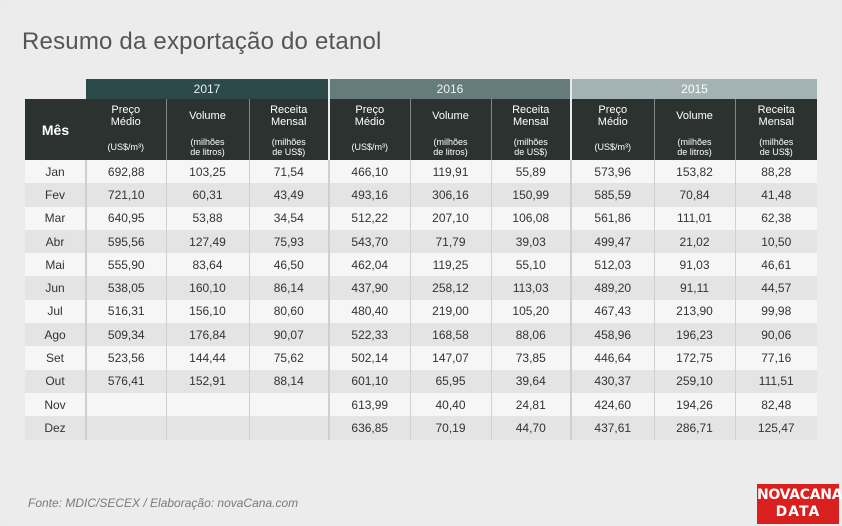  What do you see at coordinates (125, 241) in the screenshot?
I see `value-cell: 595,56` at bounding box center [125, 241].